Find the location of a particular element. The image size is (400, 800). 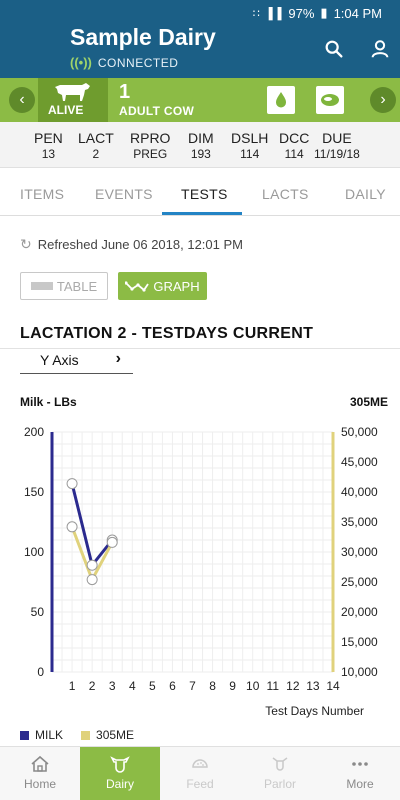

nav-more: More is located at coordinates (360, 773).